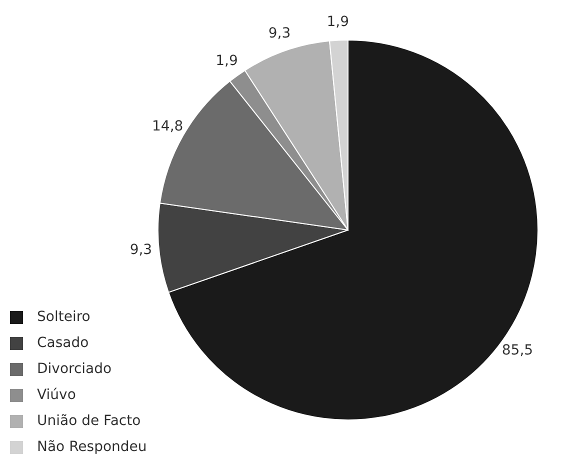  What do you see at coordinates (56, 395) in the screenshot?
I see `legend-label: Viúvo` at bounding box center [56, 395].